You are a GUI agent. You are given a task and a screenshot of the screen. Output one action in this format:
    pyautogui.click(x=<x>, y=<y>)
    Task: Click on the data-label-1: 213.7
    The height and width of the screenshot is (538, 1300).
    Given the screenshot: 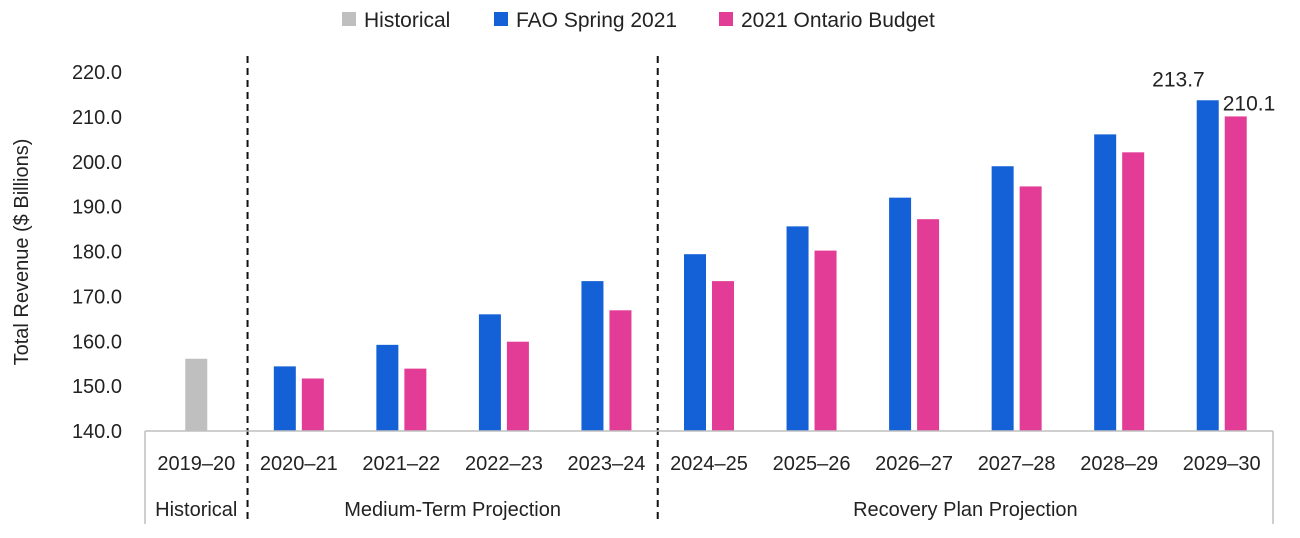 What is the action you would take?
    pyautogui.click(x=1178, y=79)
    